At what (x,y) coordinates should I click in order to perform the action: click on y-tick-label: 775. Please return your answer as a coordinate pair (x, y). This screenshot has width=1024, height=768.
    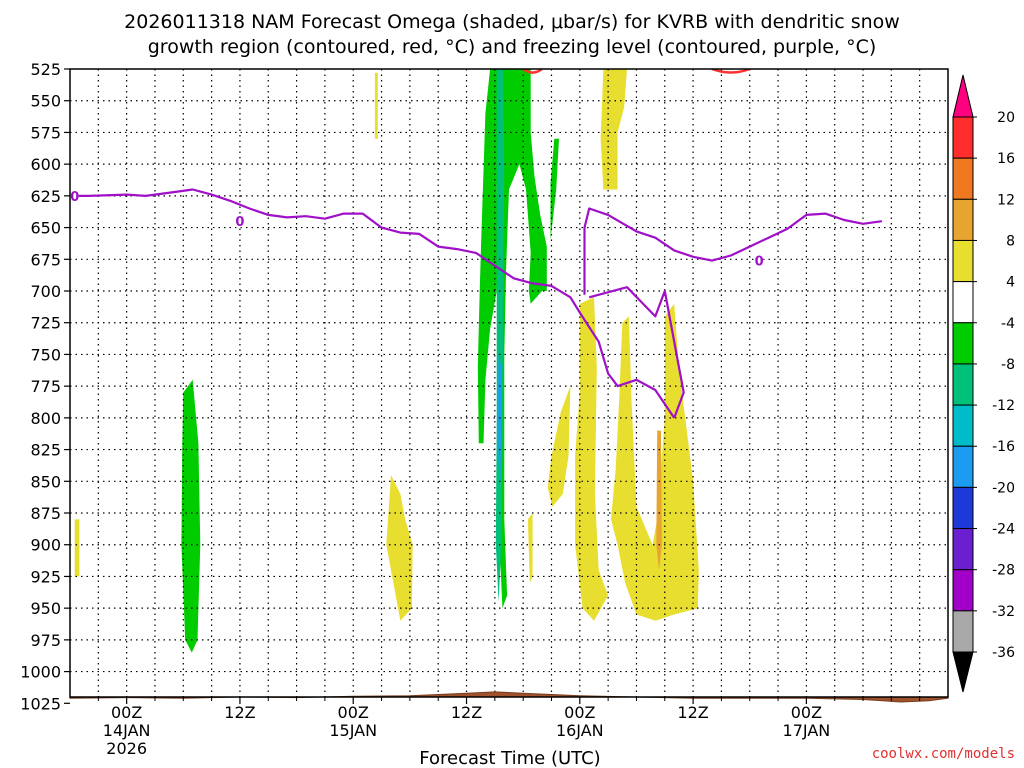
    Looking at the image, I should click on (45, 386).